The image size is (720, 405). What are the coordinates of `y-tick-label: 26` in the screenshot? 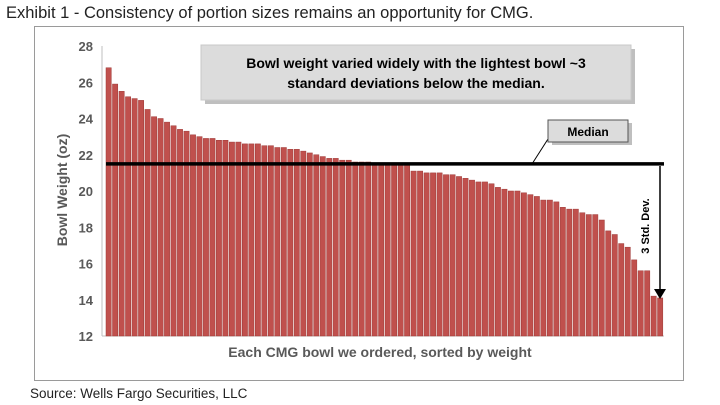 It's located at (86, 82).